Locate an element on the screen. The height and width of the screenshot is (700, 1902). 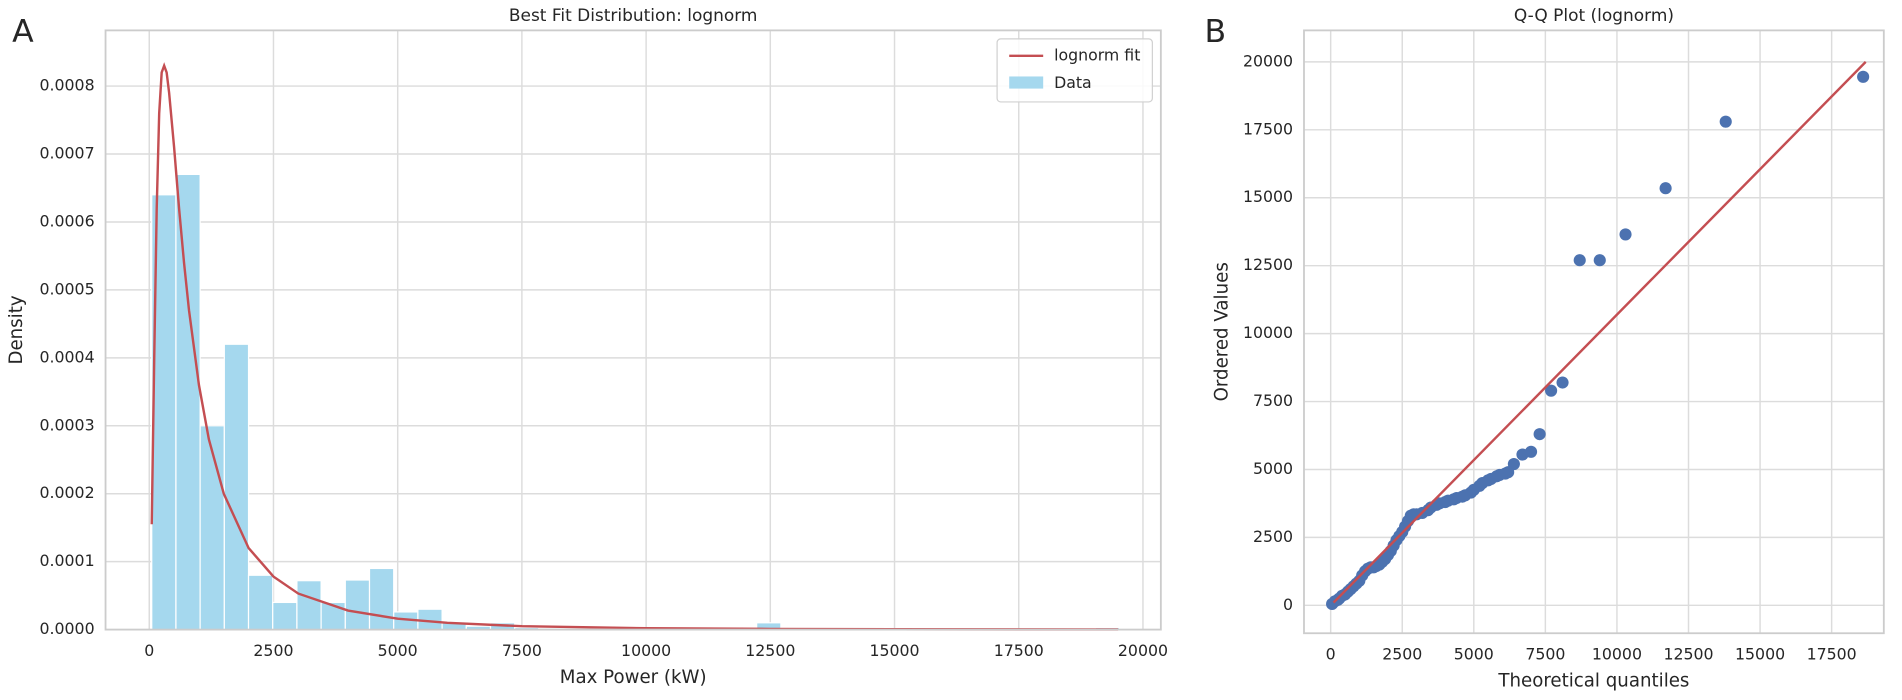
y-tick-label: 15000 is located at coordinates (1268, 196).